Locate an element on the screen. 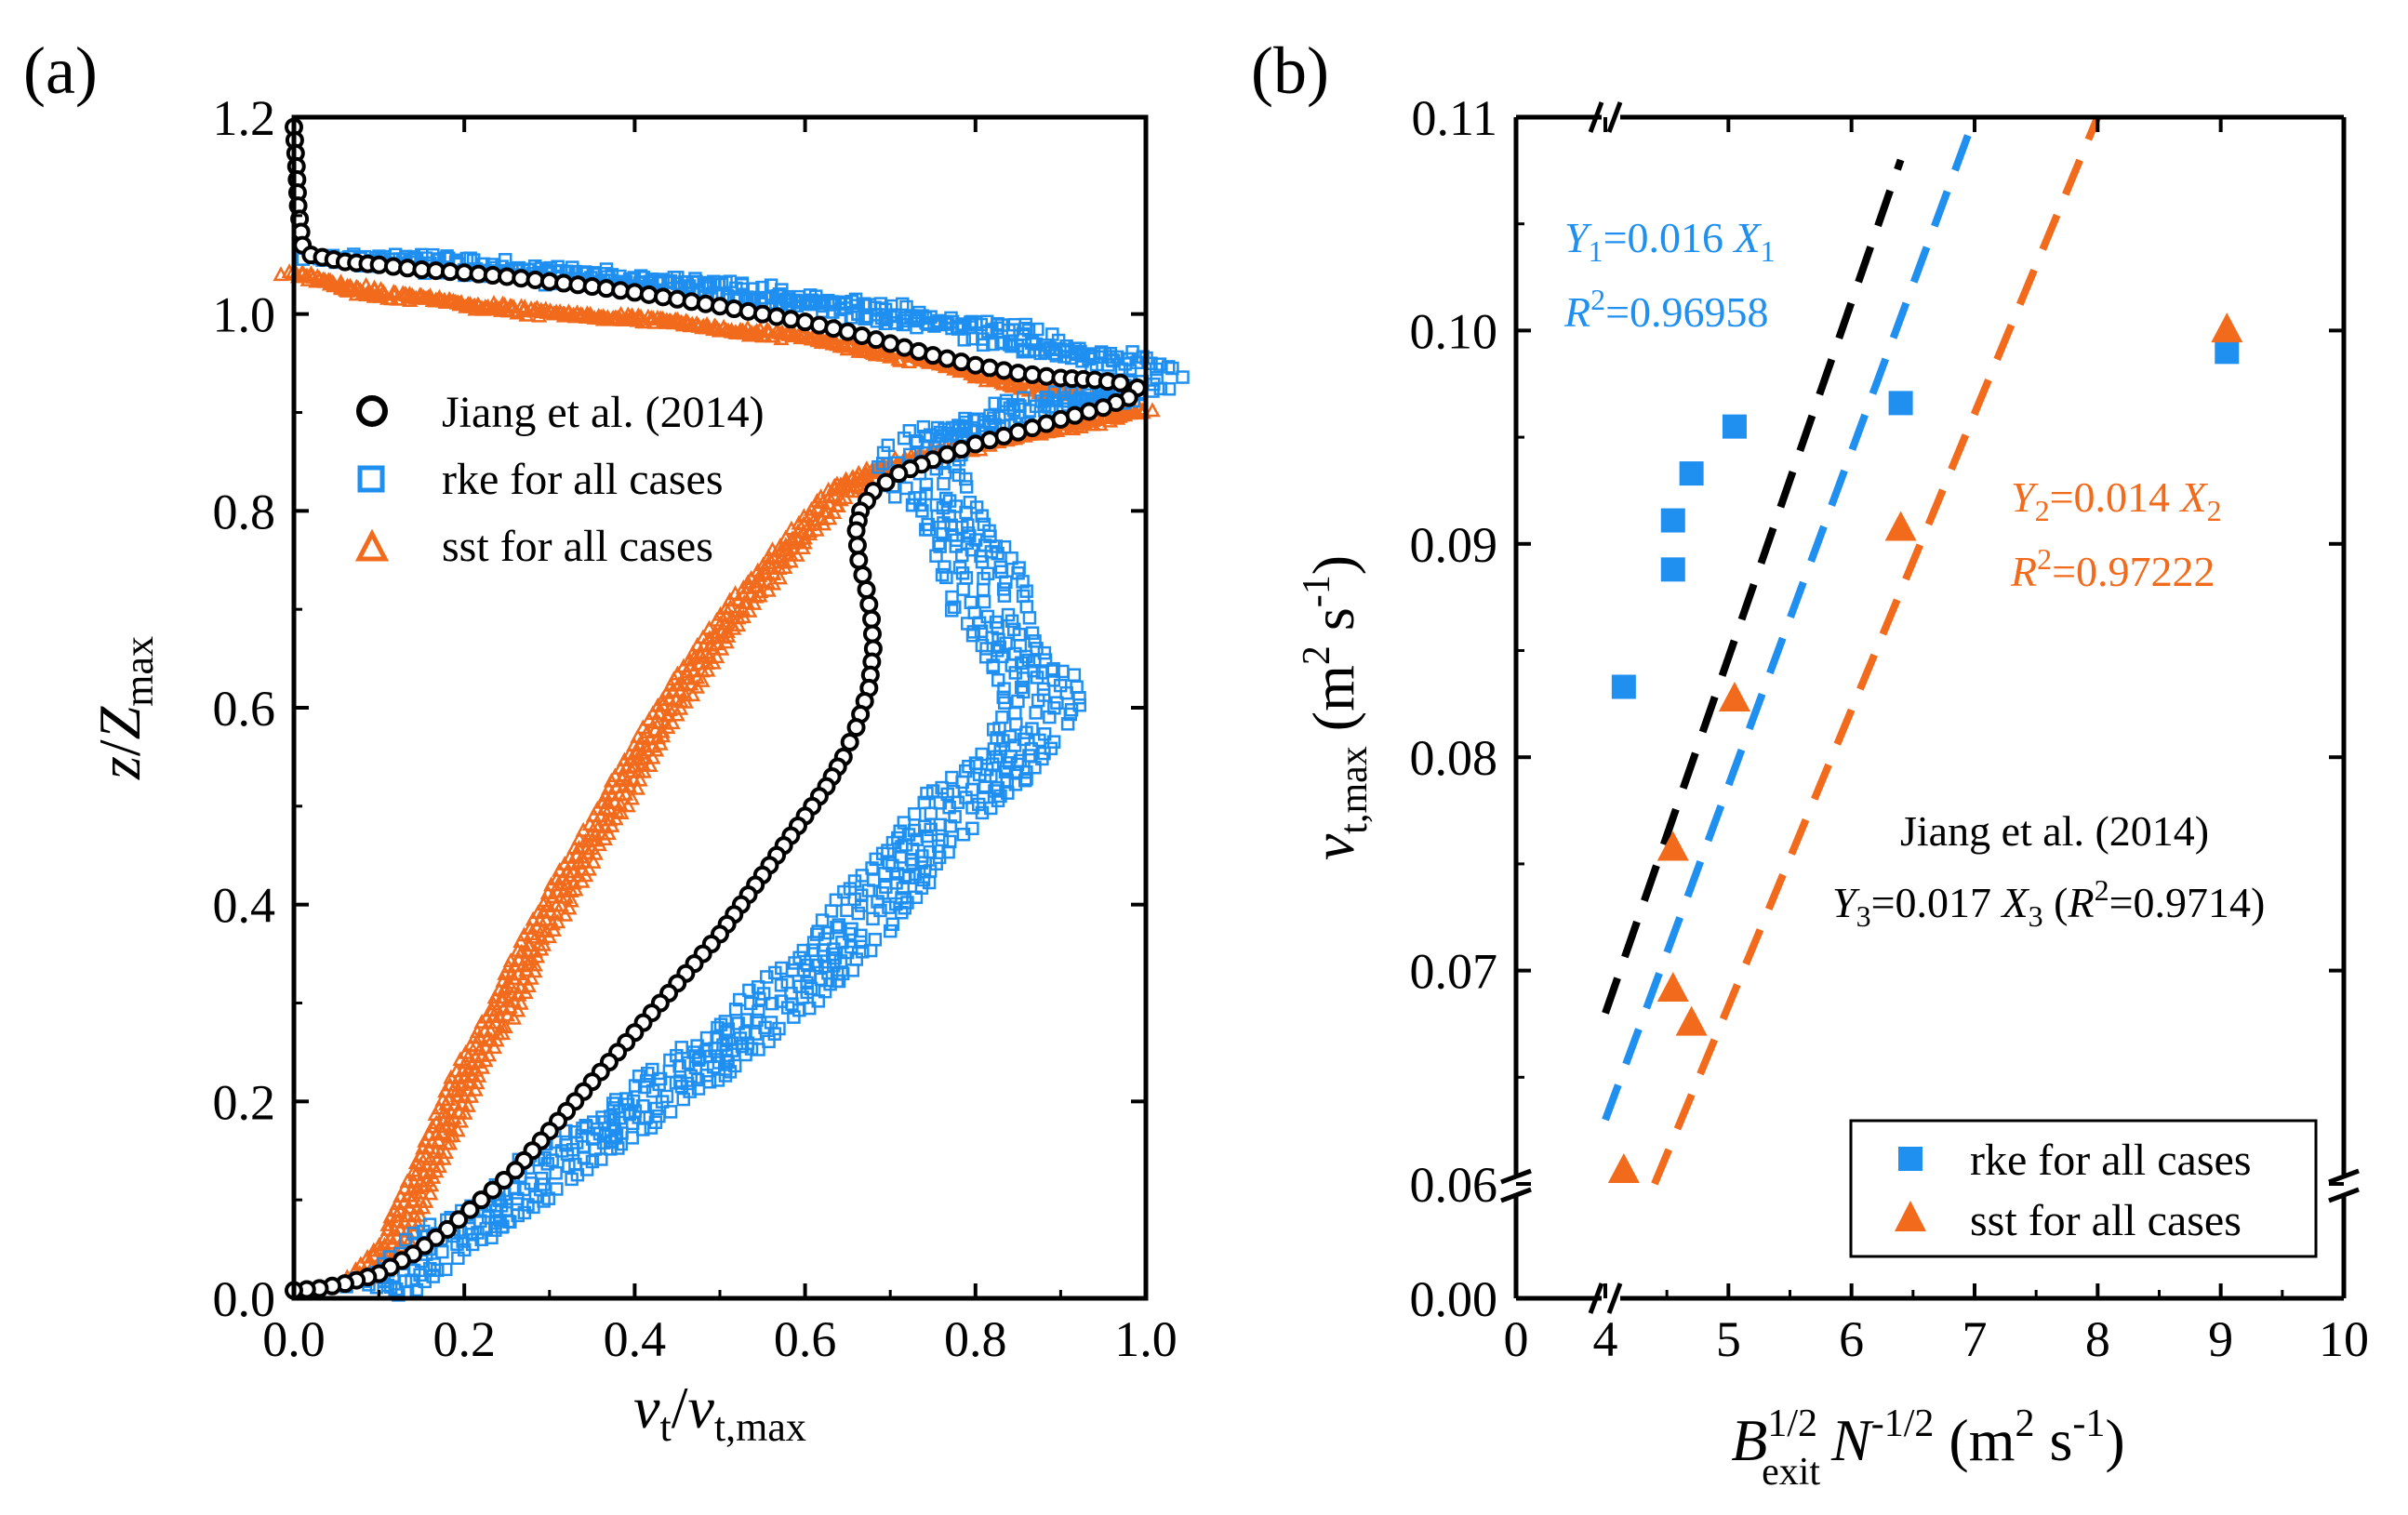 The height and width of the screenshot is (1515, 2408). xb-paren: ) is located at coordinates (2114, 1440).